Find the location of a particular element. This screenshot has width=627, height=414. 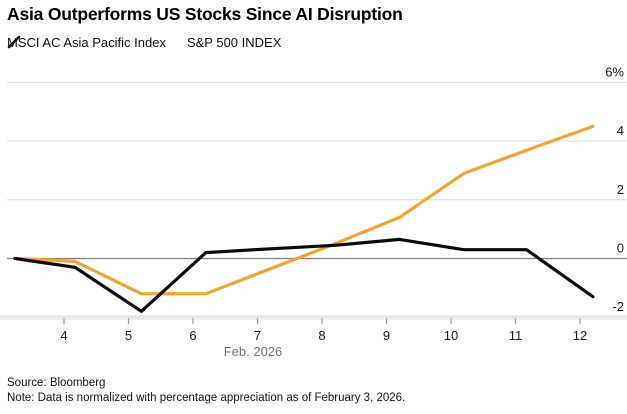

x-tick-label: 6 is located at coordinates (192, 335).